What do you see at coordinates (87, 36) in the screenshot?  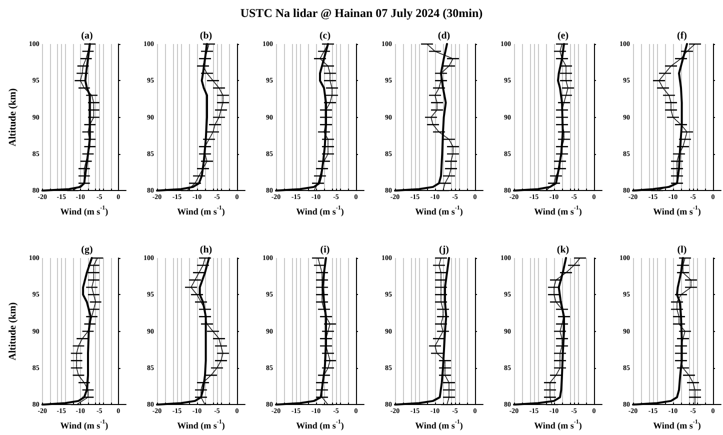 I see `chart-title: (a)` at bounding box center [87, 36].